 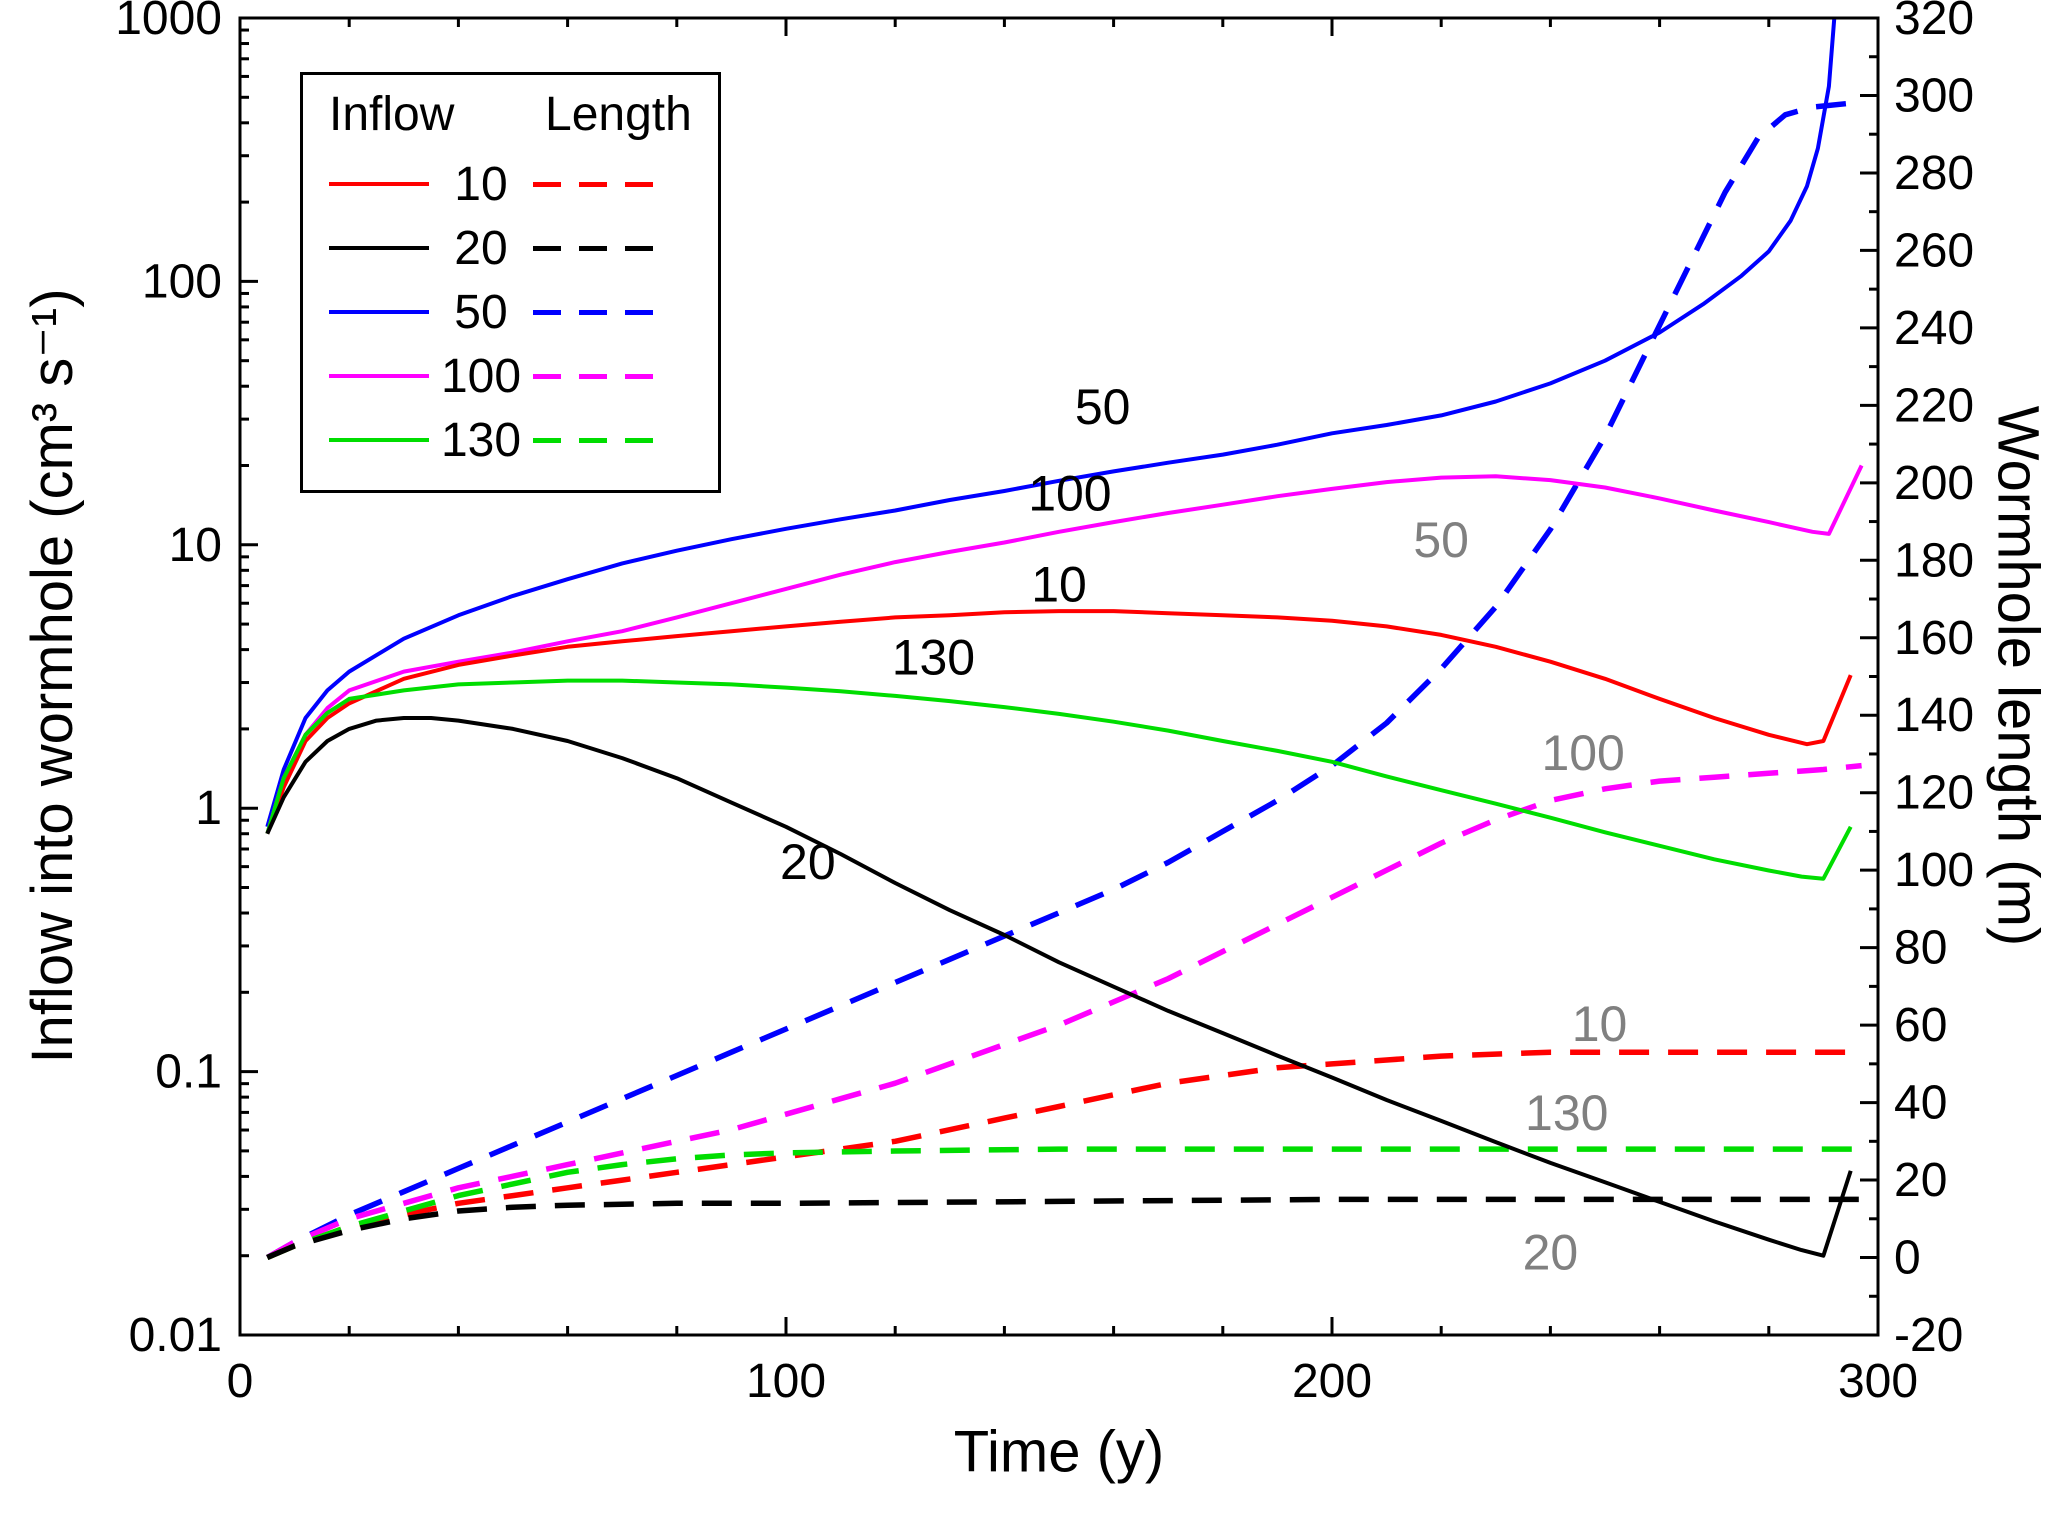 What do you see at coordinates (195, 545) in the screenshot?
I see `y-left-tick-label: 10` at bounding box center [195, 545].